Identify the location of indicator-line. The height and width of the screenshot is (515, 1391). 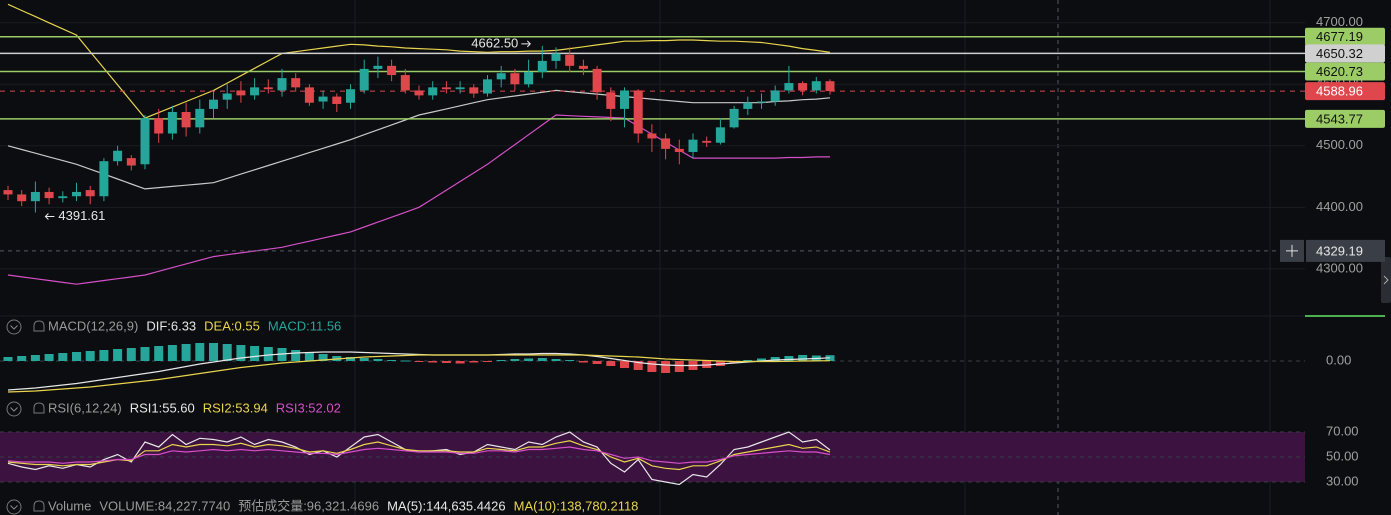
(419, 139).